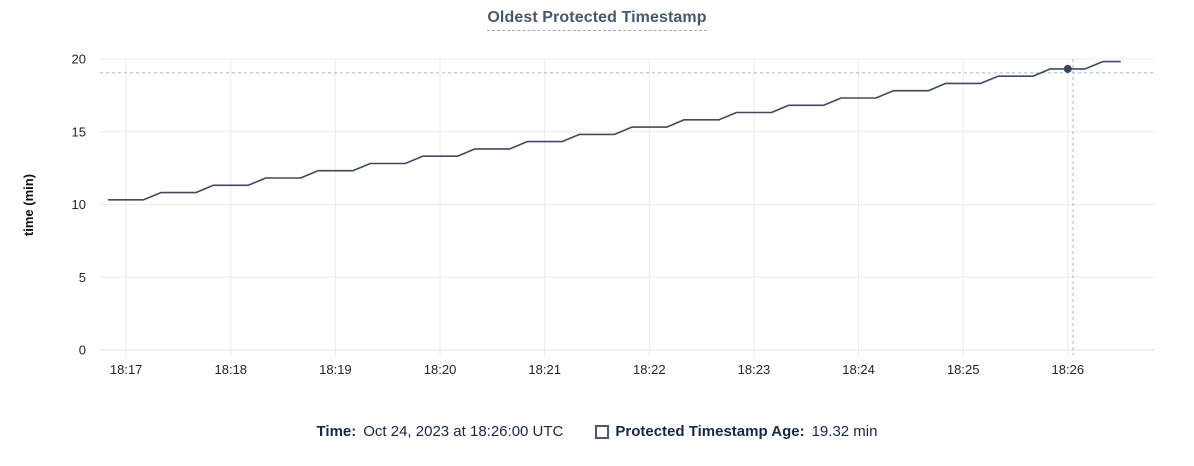  Describe the element at coordinates (544, 369) in the screenshot. I see `x-tick-label: 18:21` at that location.